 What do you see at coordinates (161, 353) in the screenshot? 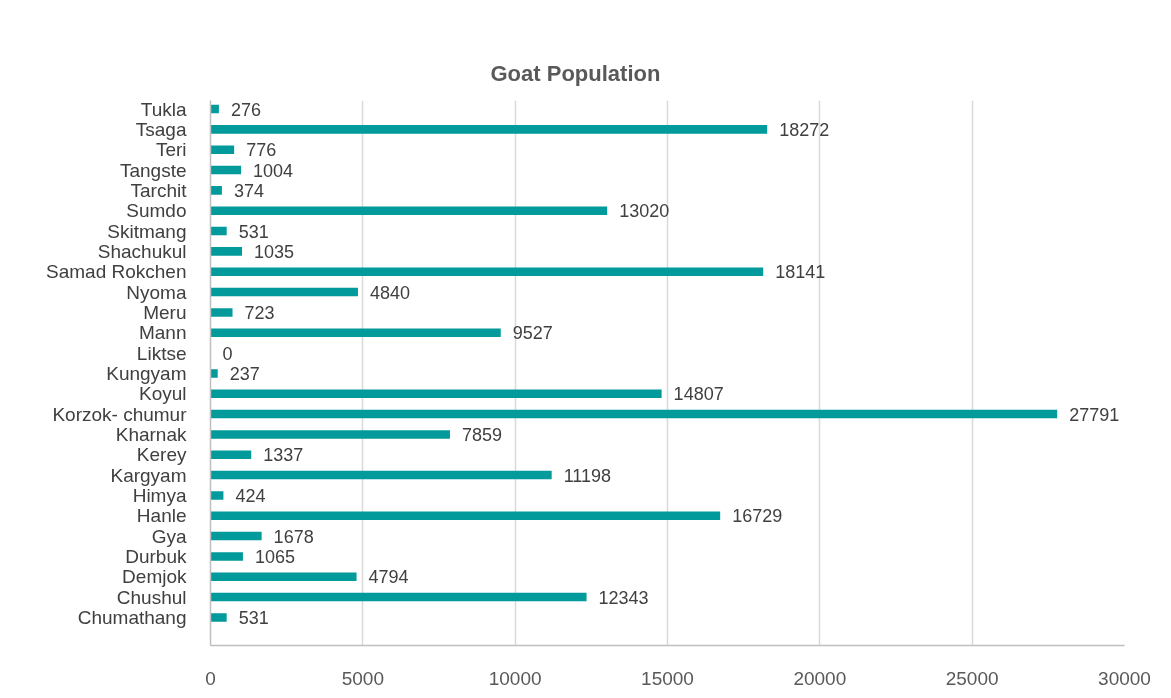
I see `y-tick-label: Liktse` at bounding box center [161, 353].